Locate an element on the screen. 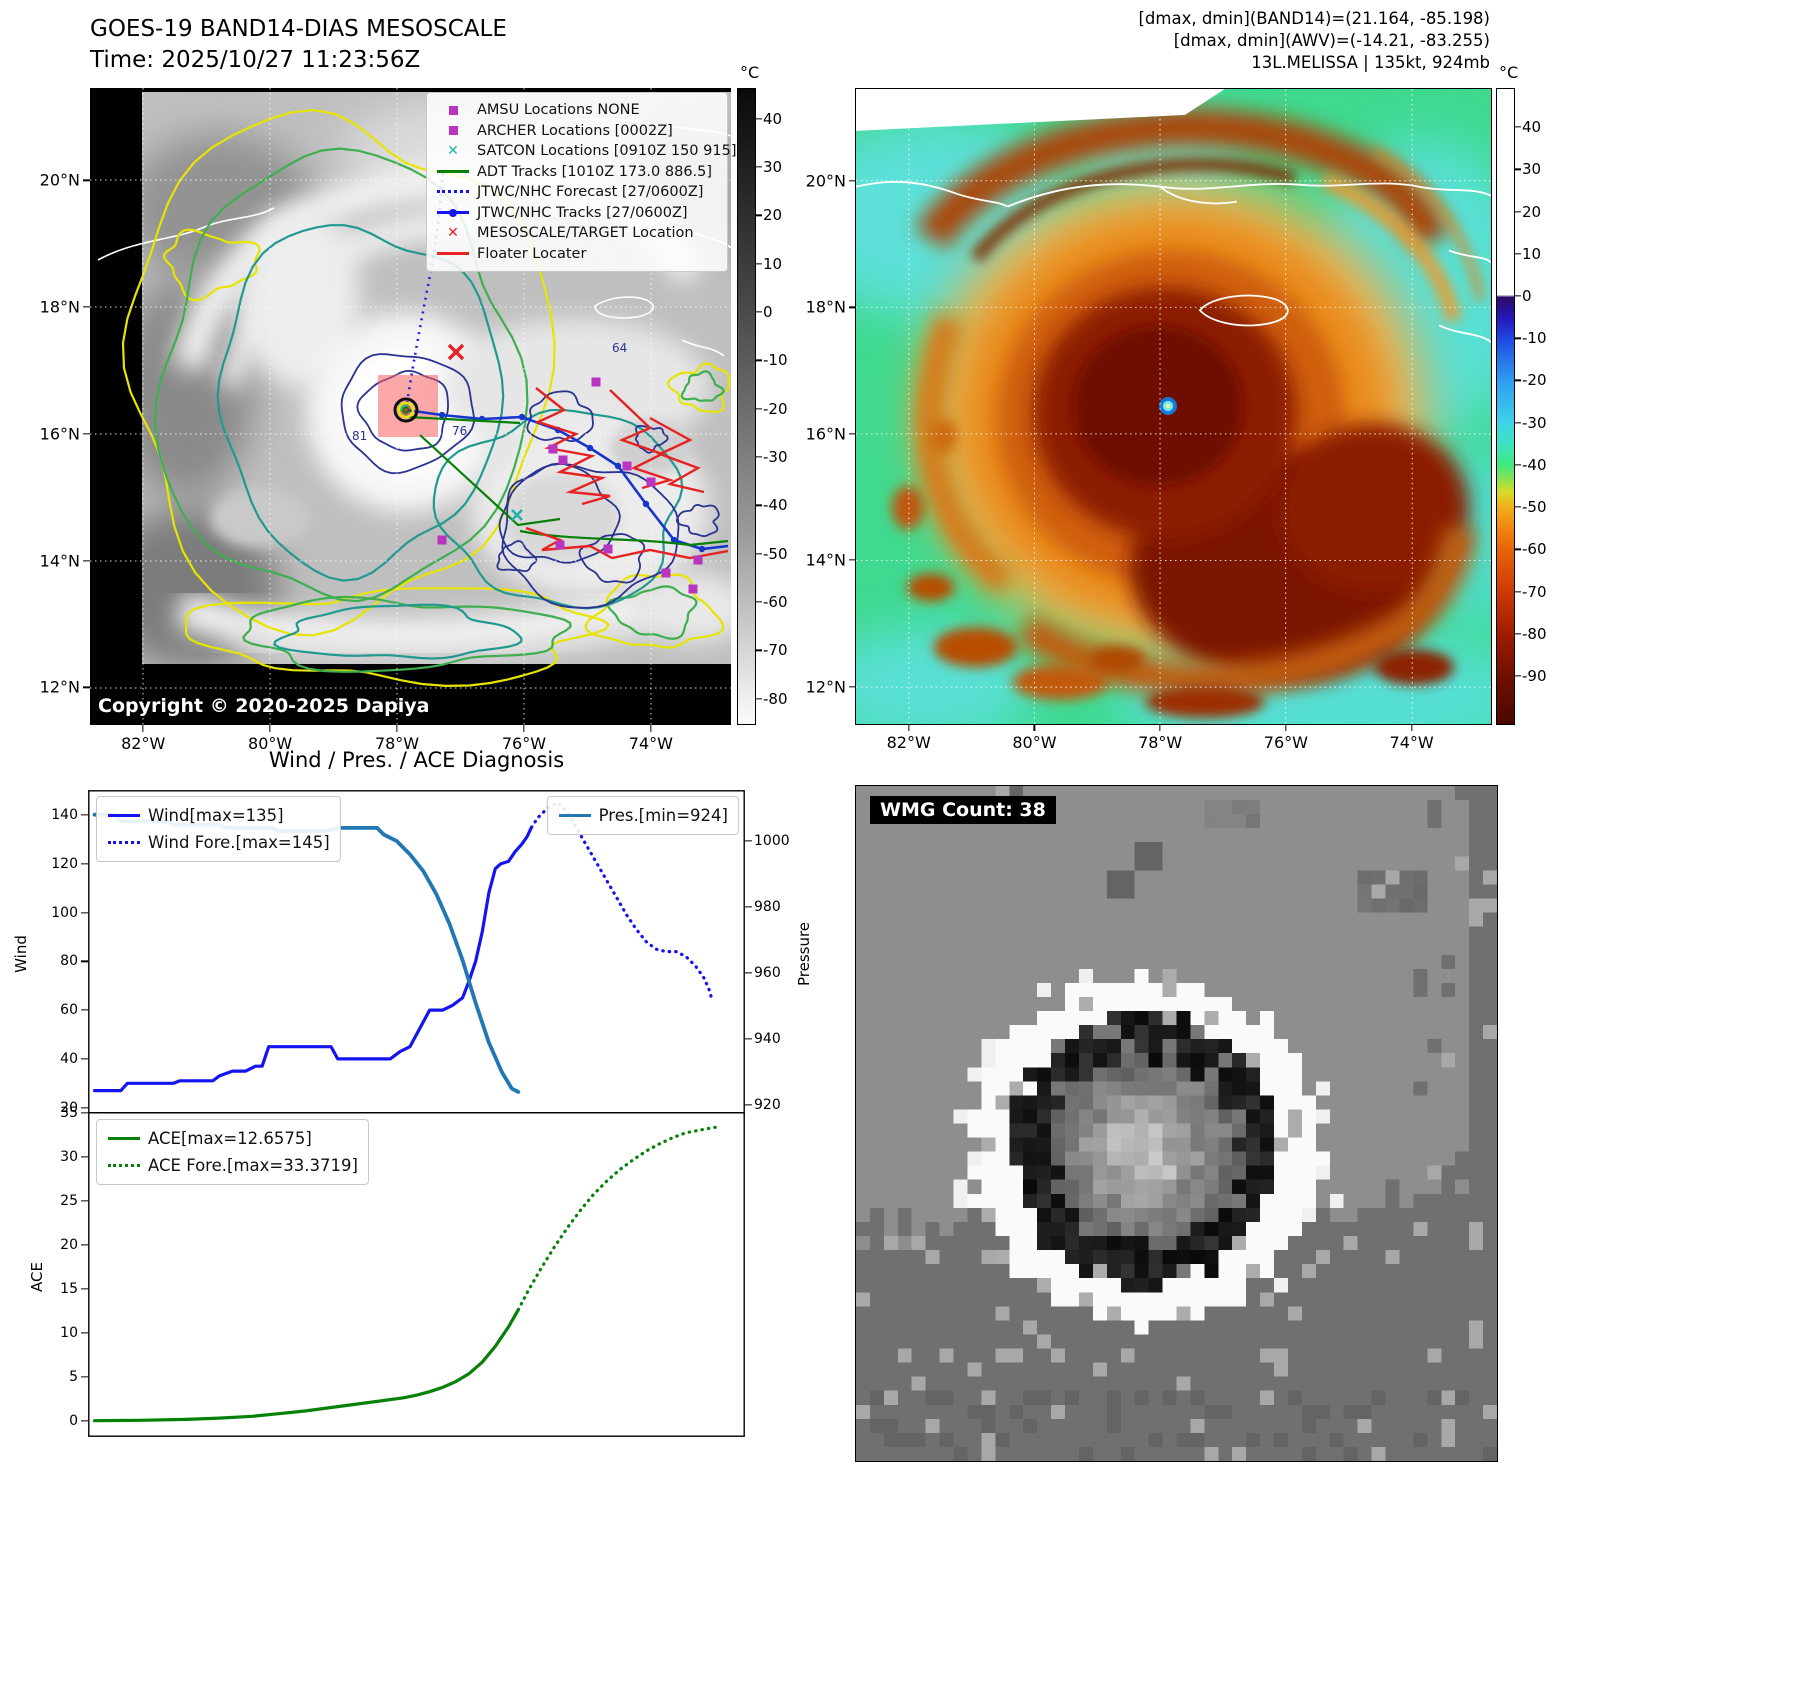  colorbar-tick-label: -80 is located at coordinates (1534, 633).